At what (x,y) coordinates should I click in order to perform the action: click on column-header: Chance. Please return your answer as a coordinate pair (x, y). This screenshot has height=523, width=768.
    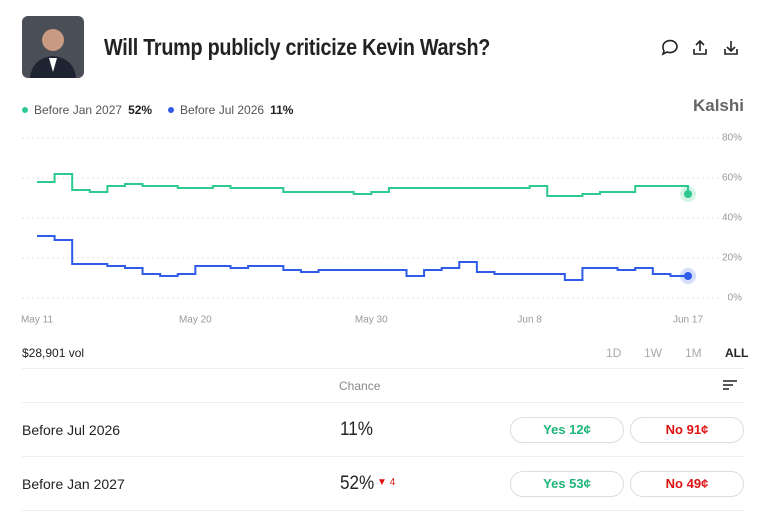
    Looking at the image, I should click on (360, 386).